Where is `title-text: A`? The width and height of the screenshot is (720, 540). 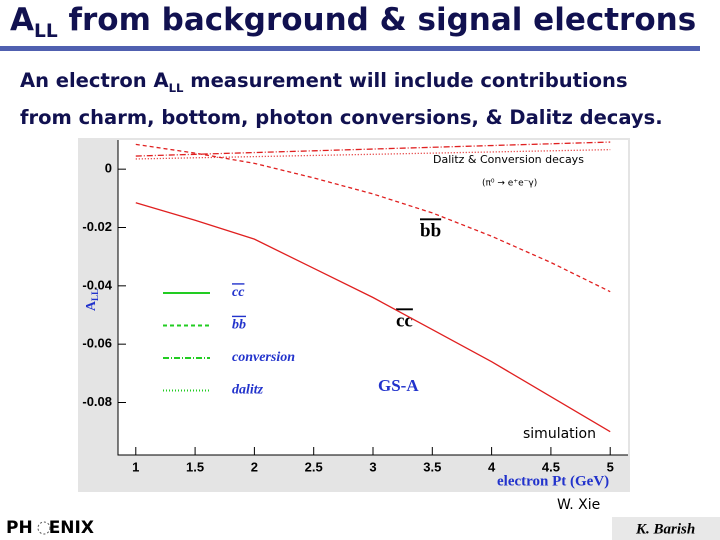
title-text: A is located at coordinates (22, 20).